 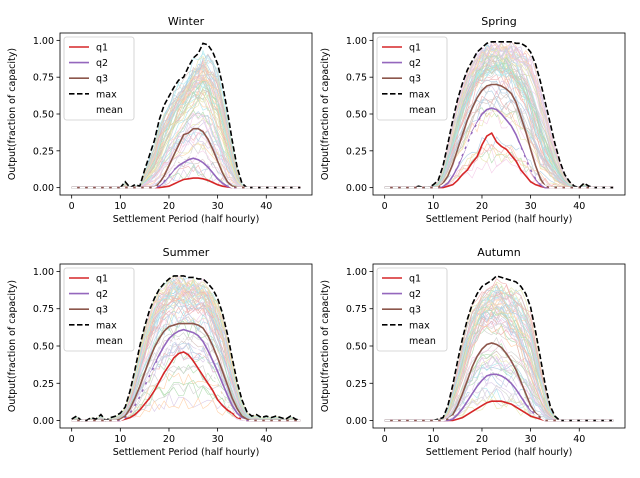 I want to click on legend: q1 q2 q3 max mean, so click(x=412, y=309).